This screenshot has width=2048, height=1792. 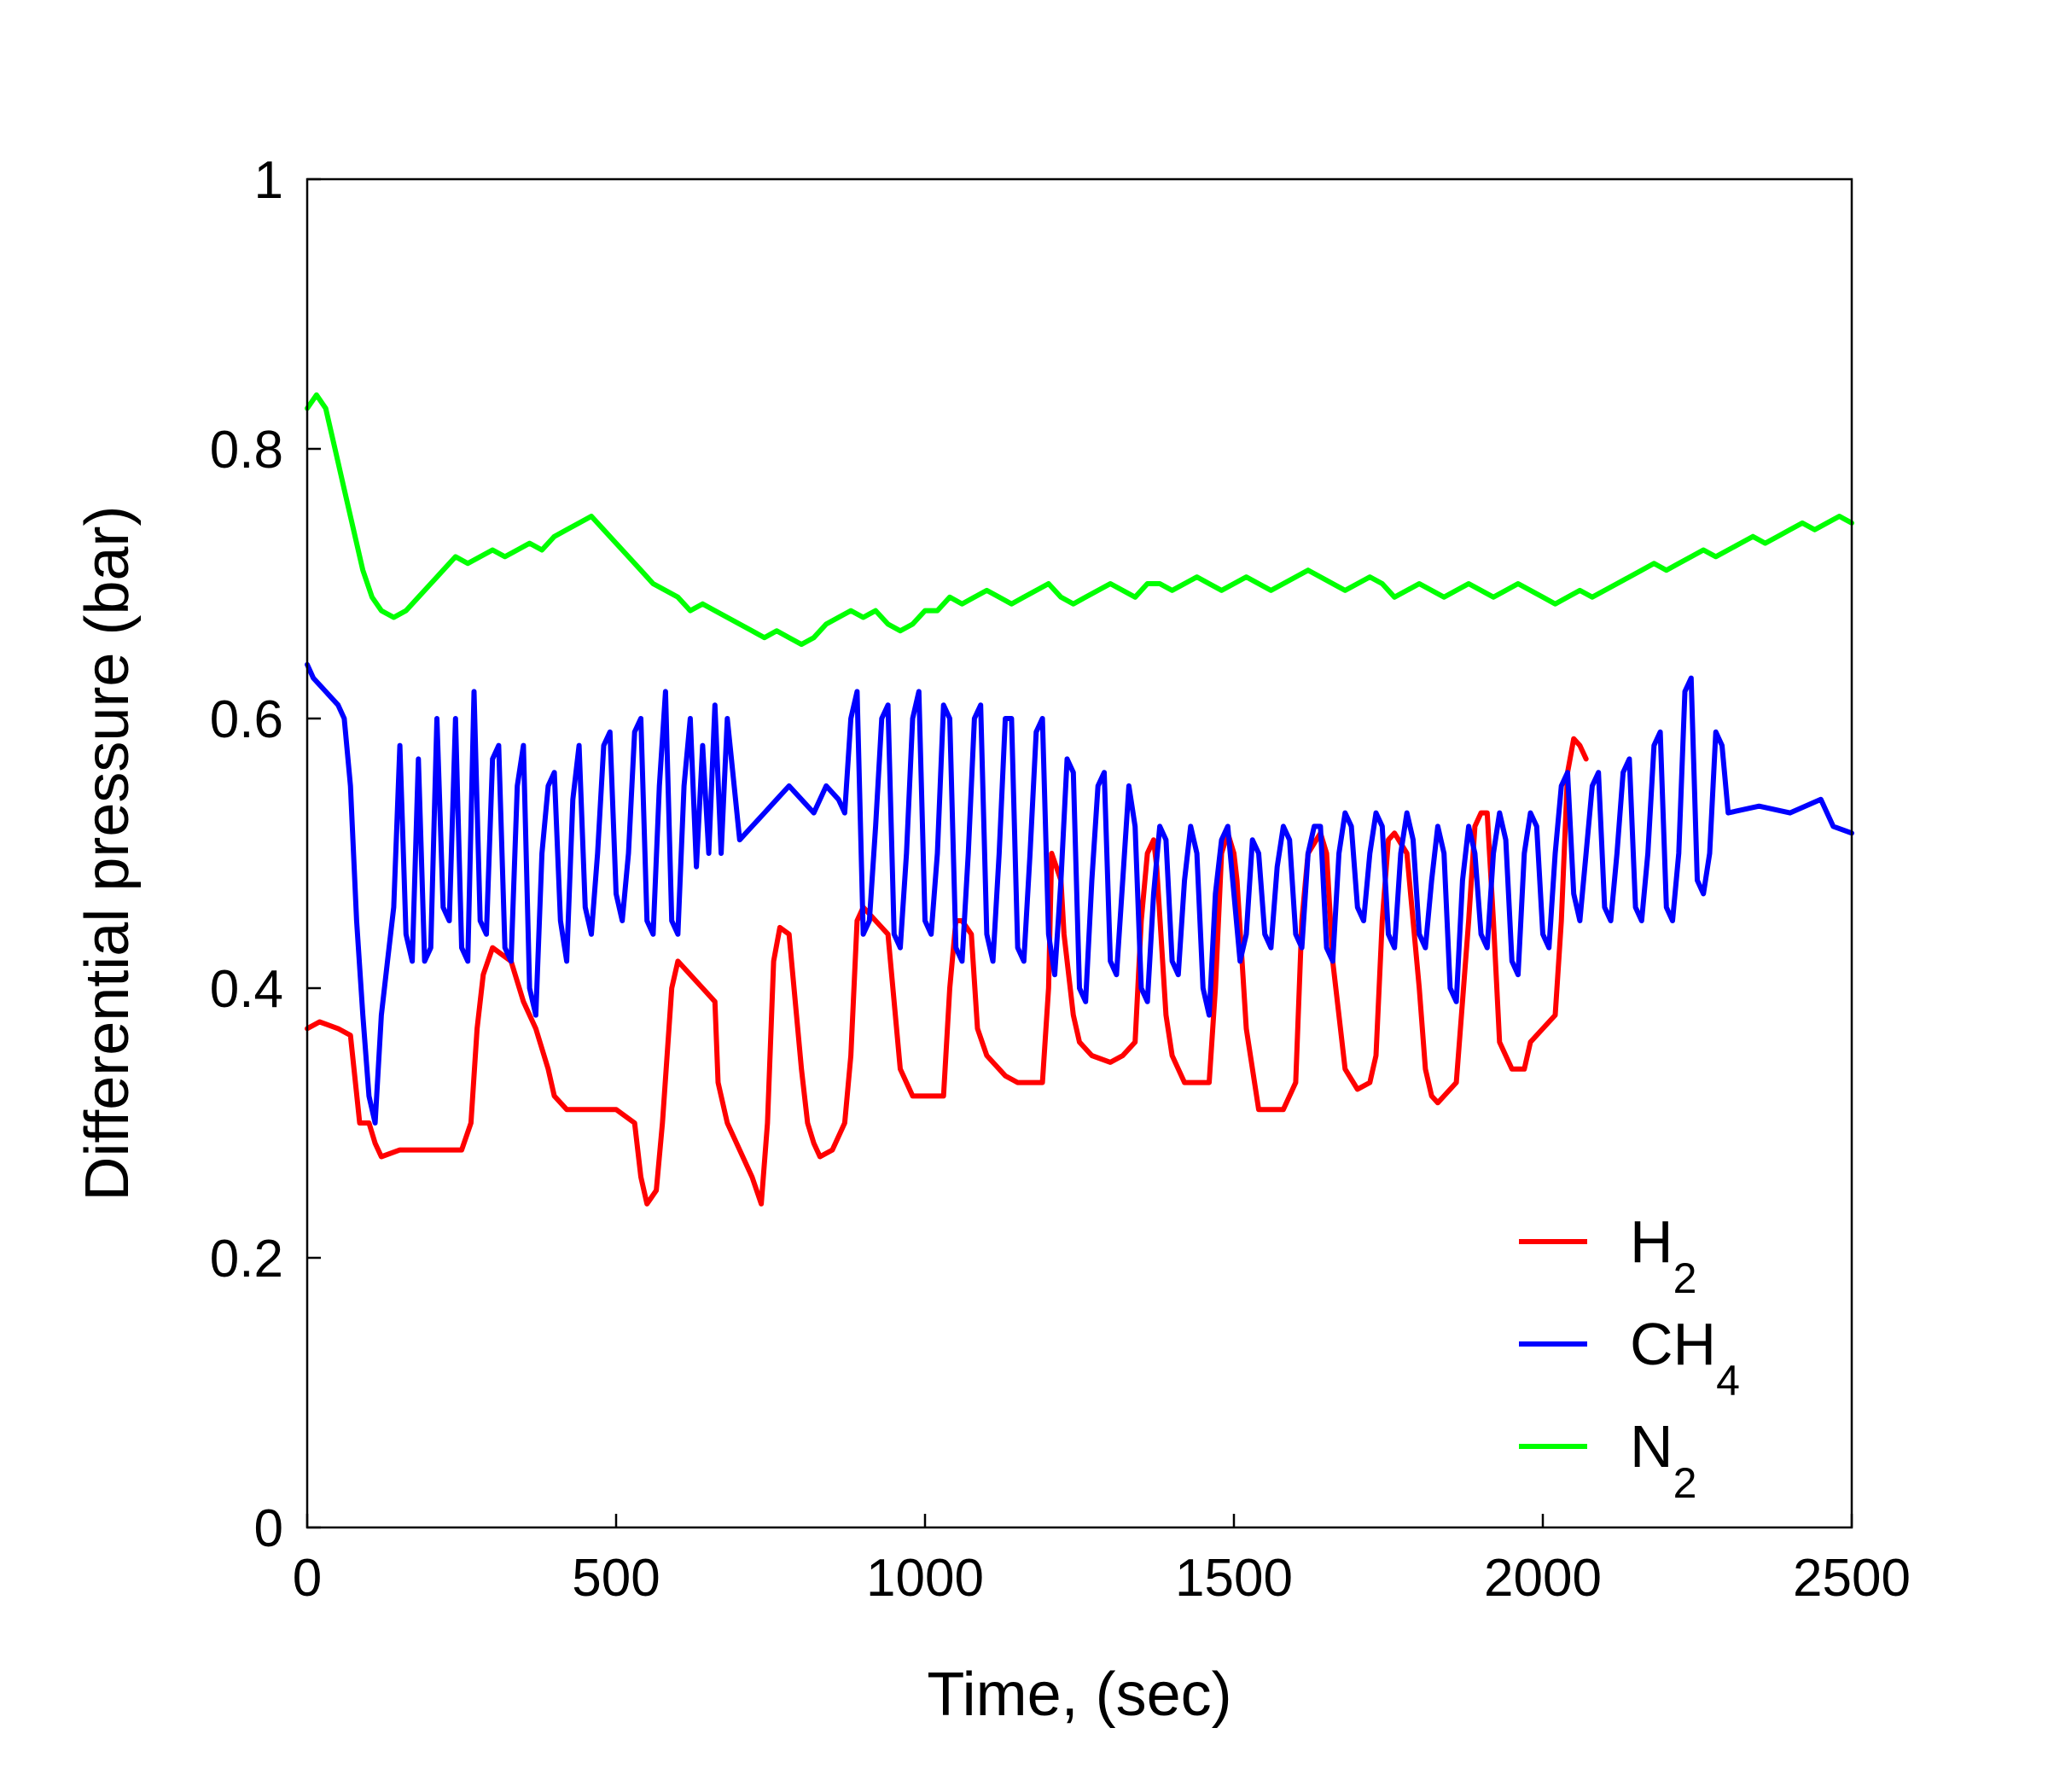 What do you see at coordinates (1607, 1255) in the screenshot?
I see `legend-item-h2: H2` at bounding box center [1607, 1255].